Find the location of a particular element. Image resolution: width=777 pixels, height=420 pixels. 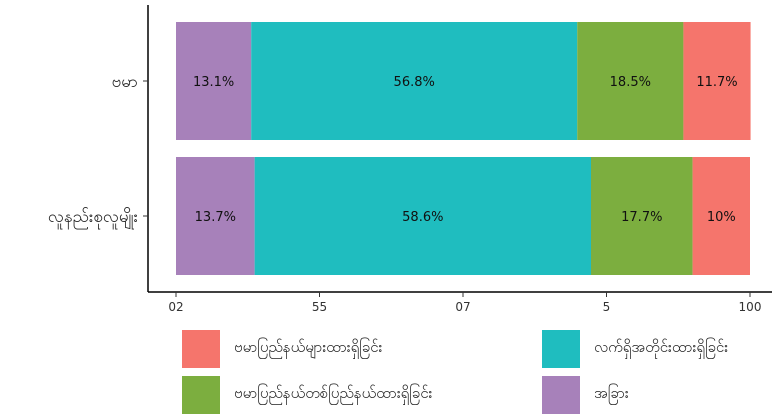

data-label: 10% is located at coordinates (721, 217).